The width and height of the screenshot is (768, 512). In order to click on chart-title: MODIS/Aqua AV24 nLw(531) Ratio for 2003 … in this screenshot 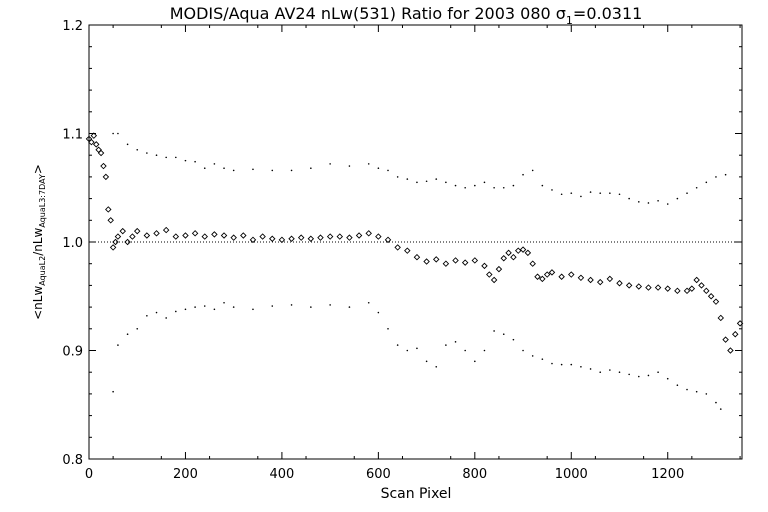, I will do `click(406, 15)`.